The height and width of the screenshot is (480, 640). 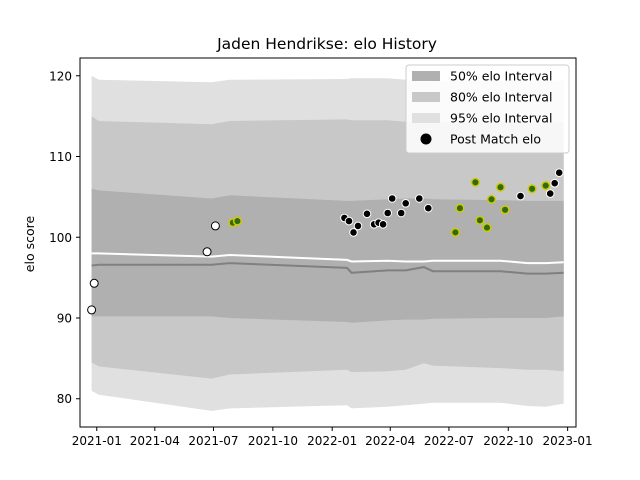 I want to click on x-tick-label: 2021-10, so click(x=273, y=441).